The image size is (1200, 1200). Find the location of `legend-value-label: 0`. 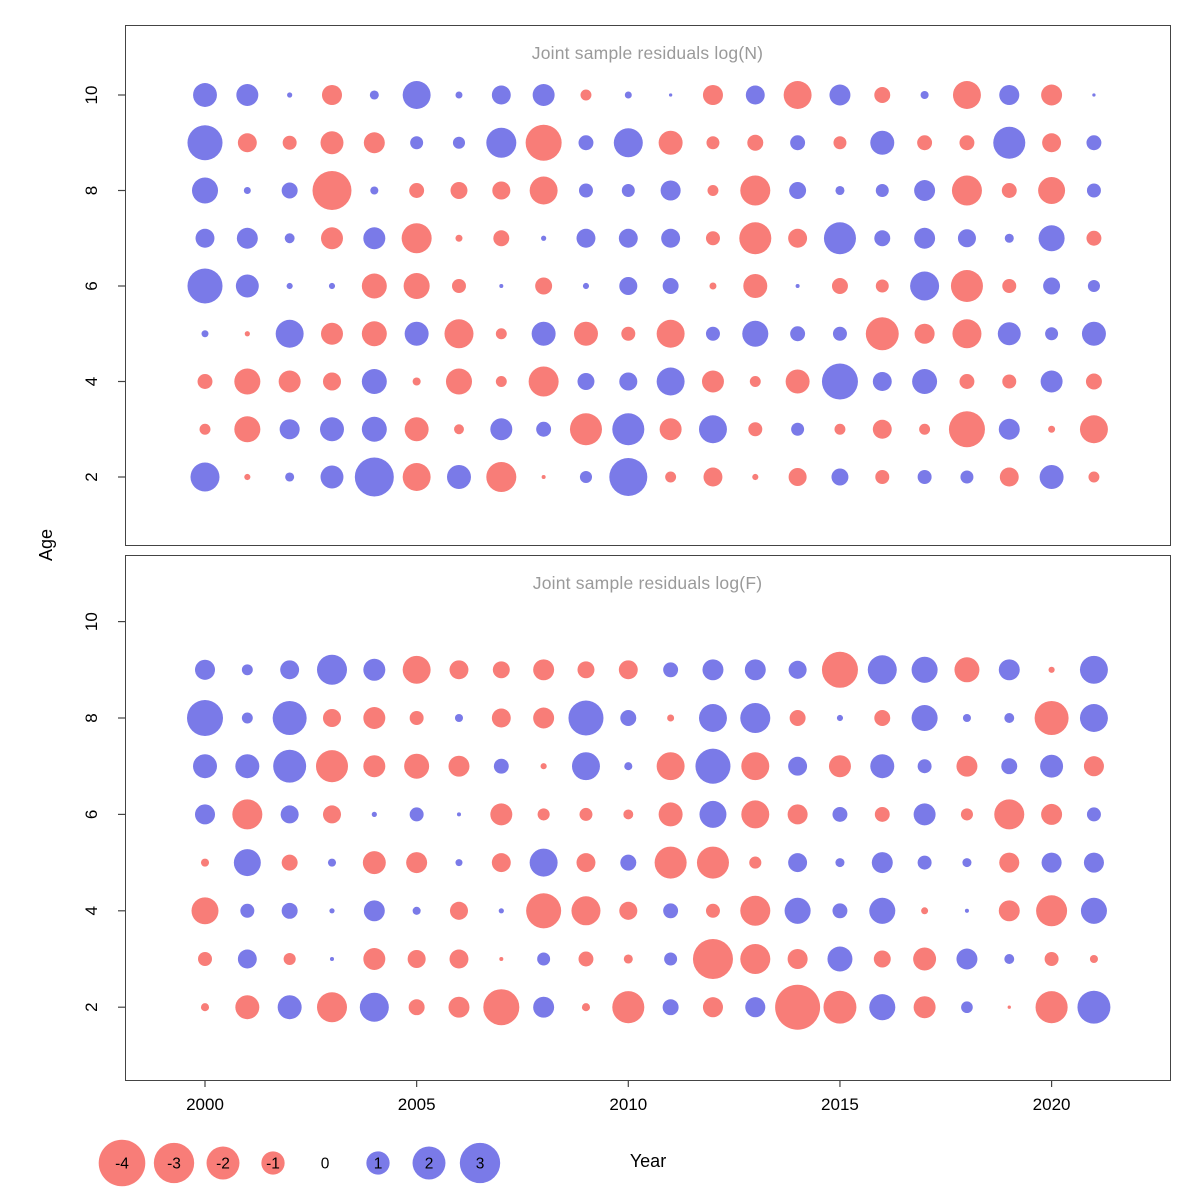

legend-value-label: 0 is located at coordinates (325, 1163).